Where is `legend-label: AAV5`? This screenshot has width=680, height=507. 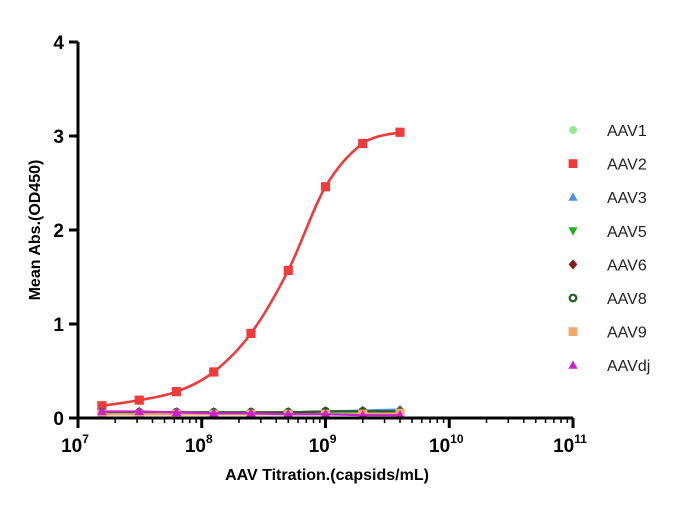
legend-label: AAV5 is located at coordinates (627, 232).